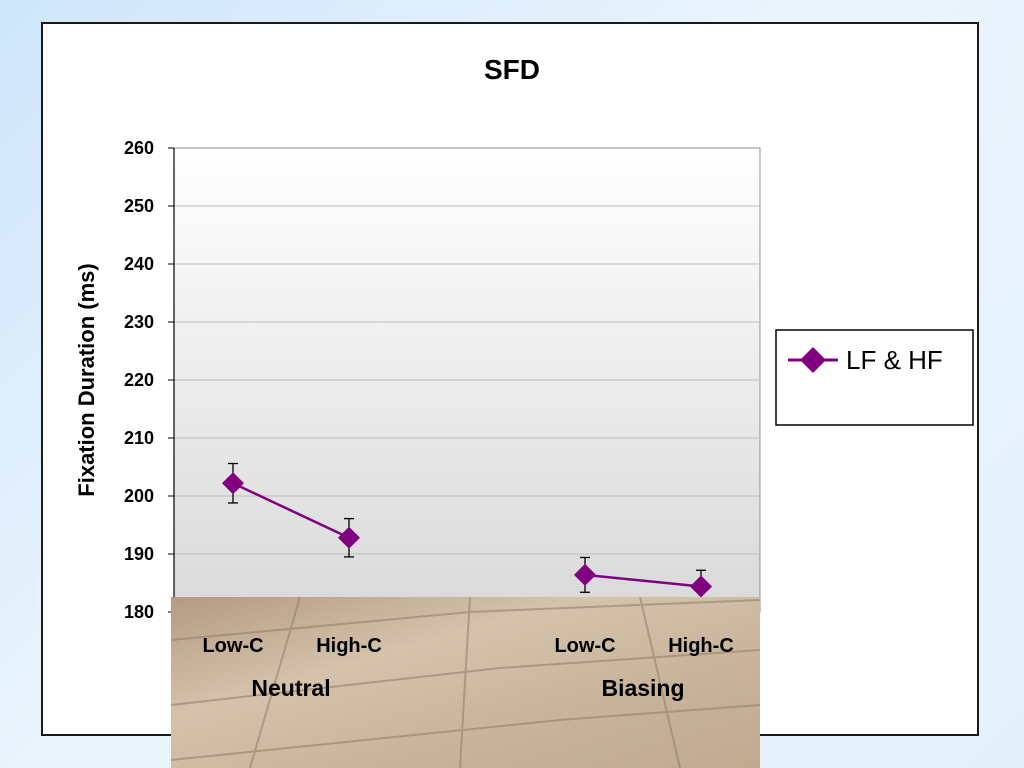  I want to click on y-tick-label: 200, so click(139, 496).